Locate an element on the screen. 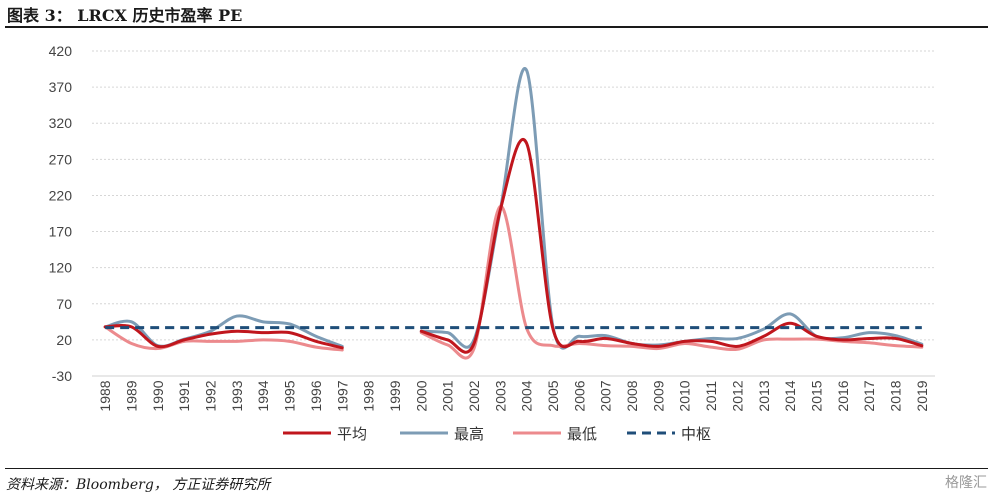 The image size is (993, 499). x-tick-label: 2019 is located at coordinates (922, 395).